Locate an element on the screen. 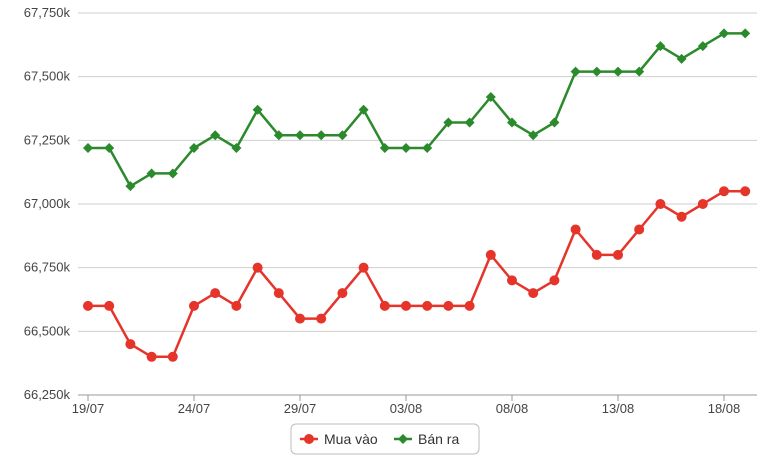 The height and width of the screenshot is (475, 770). legend-label: Mua vào is located at coordinates (351, 439).